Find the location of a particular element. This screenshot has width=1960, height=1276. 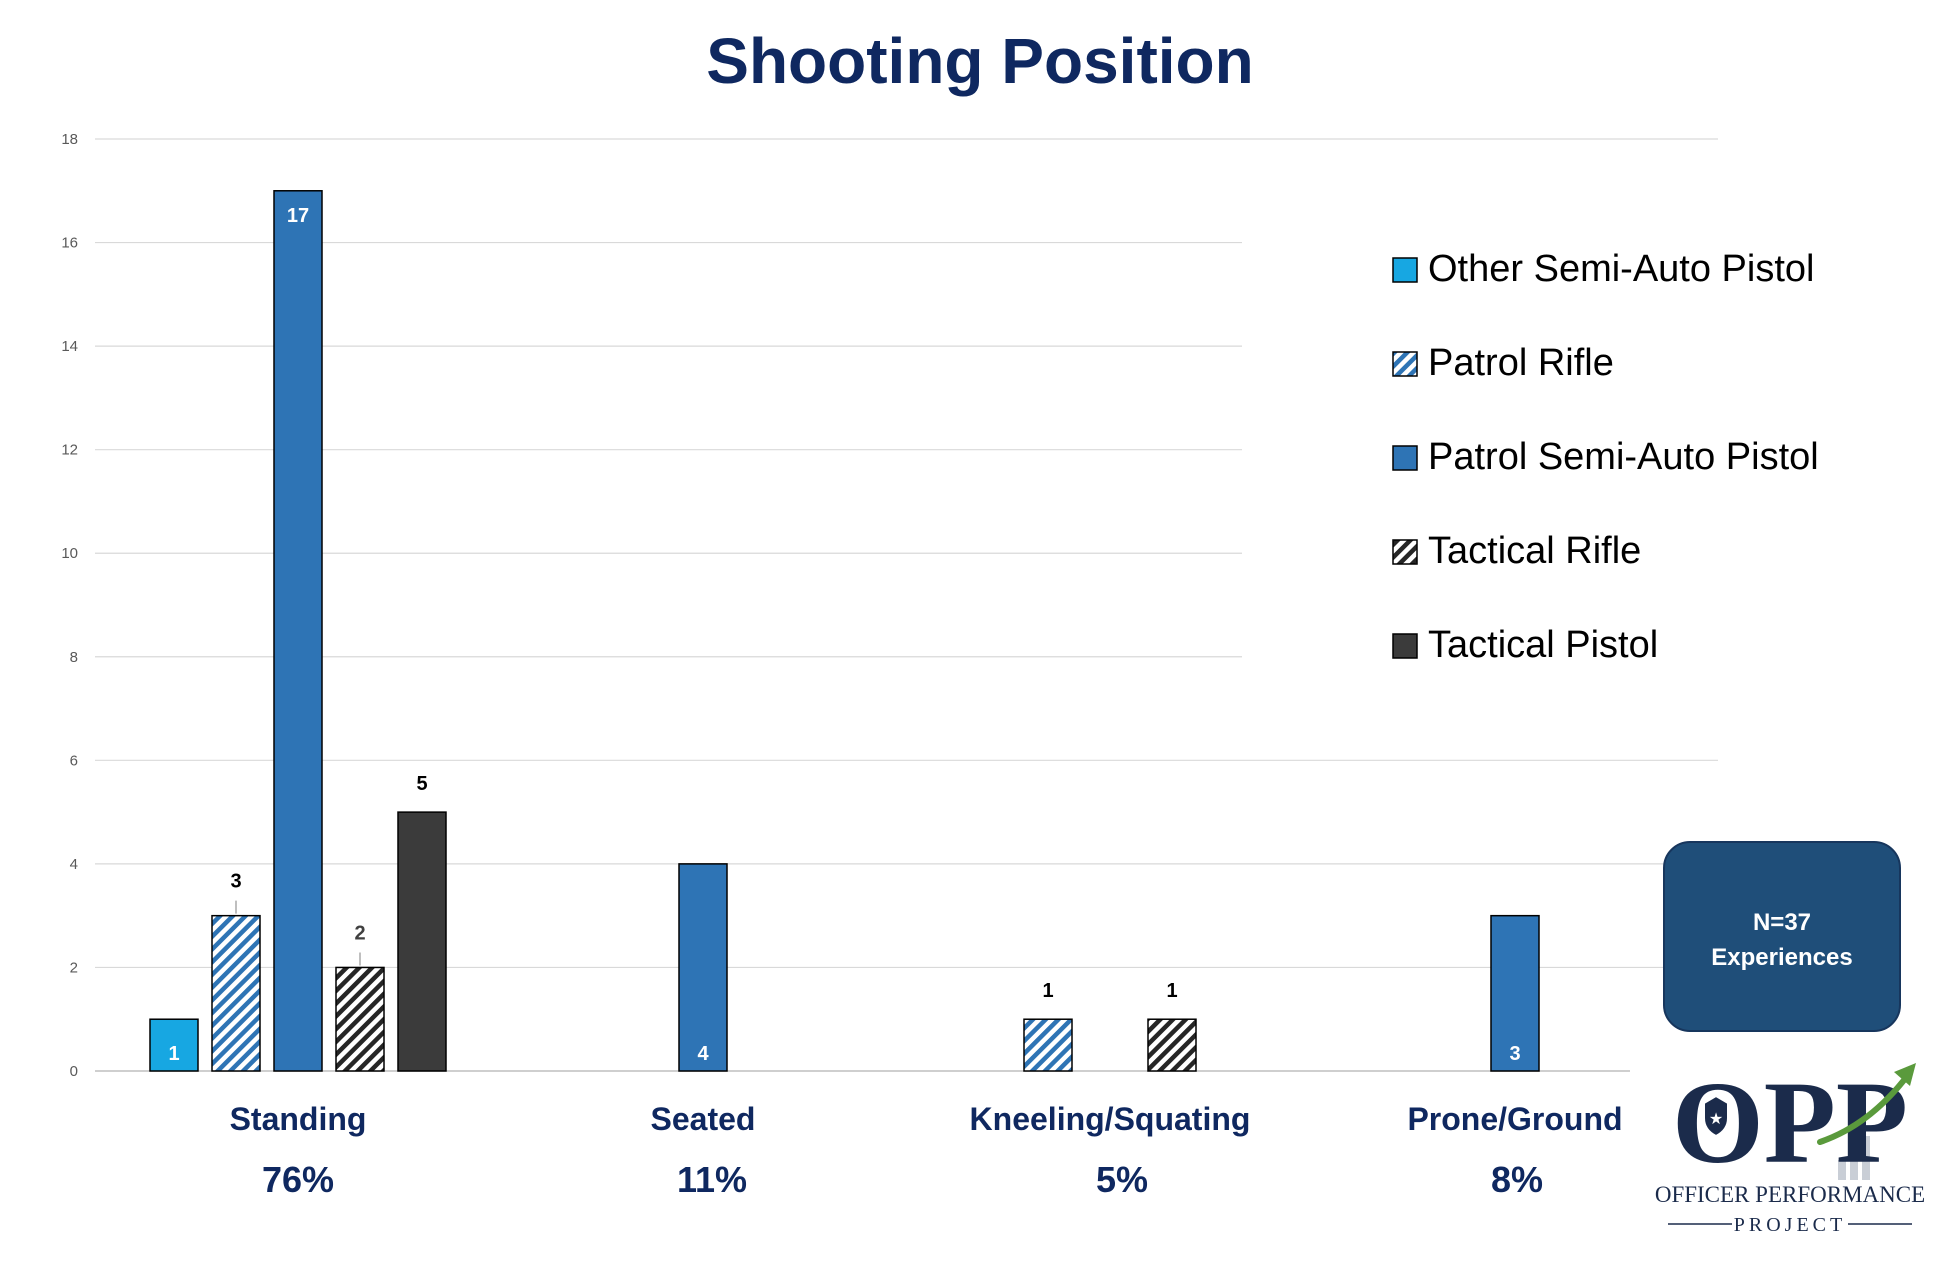

bar-tactical-pistol is located at coordinates (422, 941).